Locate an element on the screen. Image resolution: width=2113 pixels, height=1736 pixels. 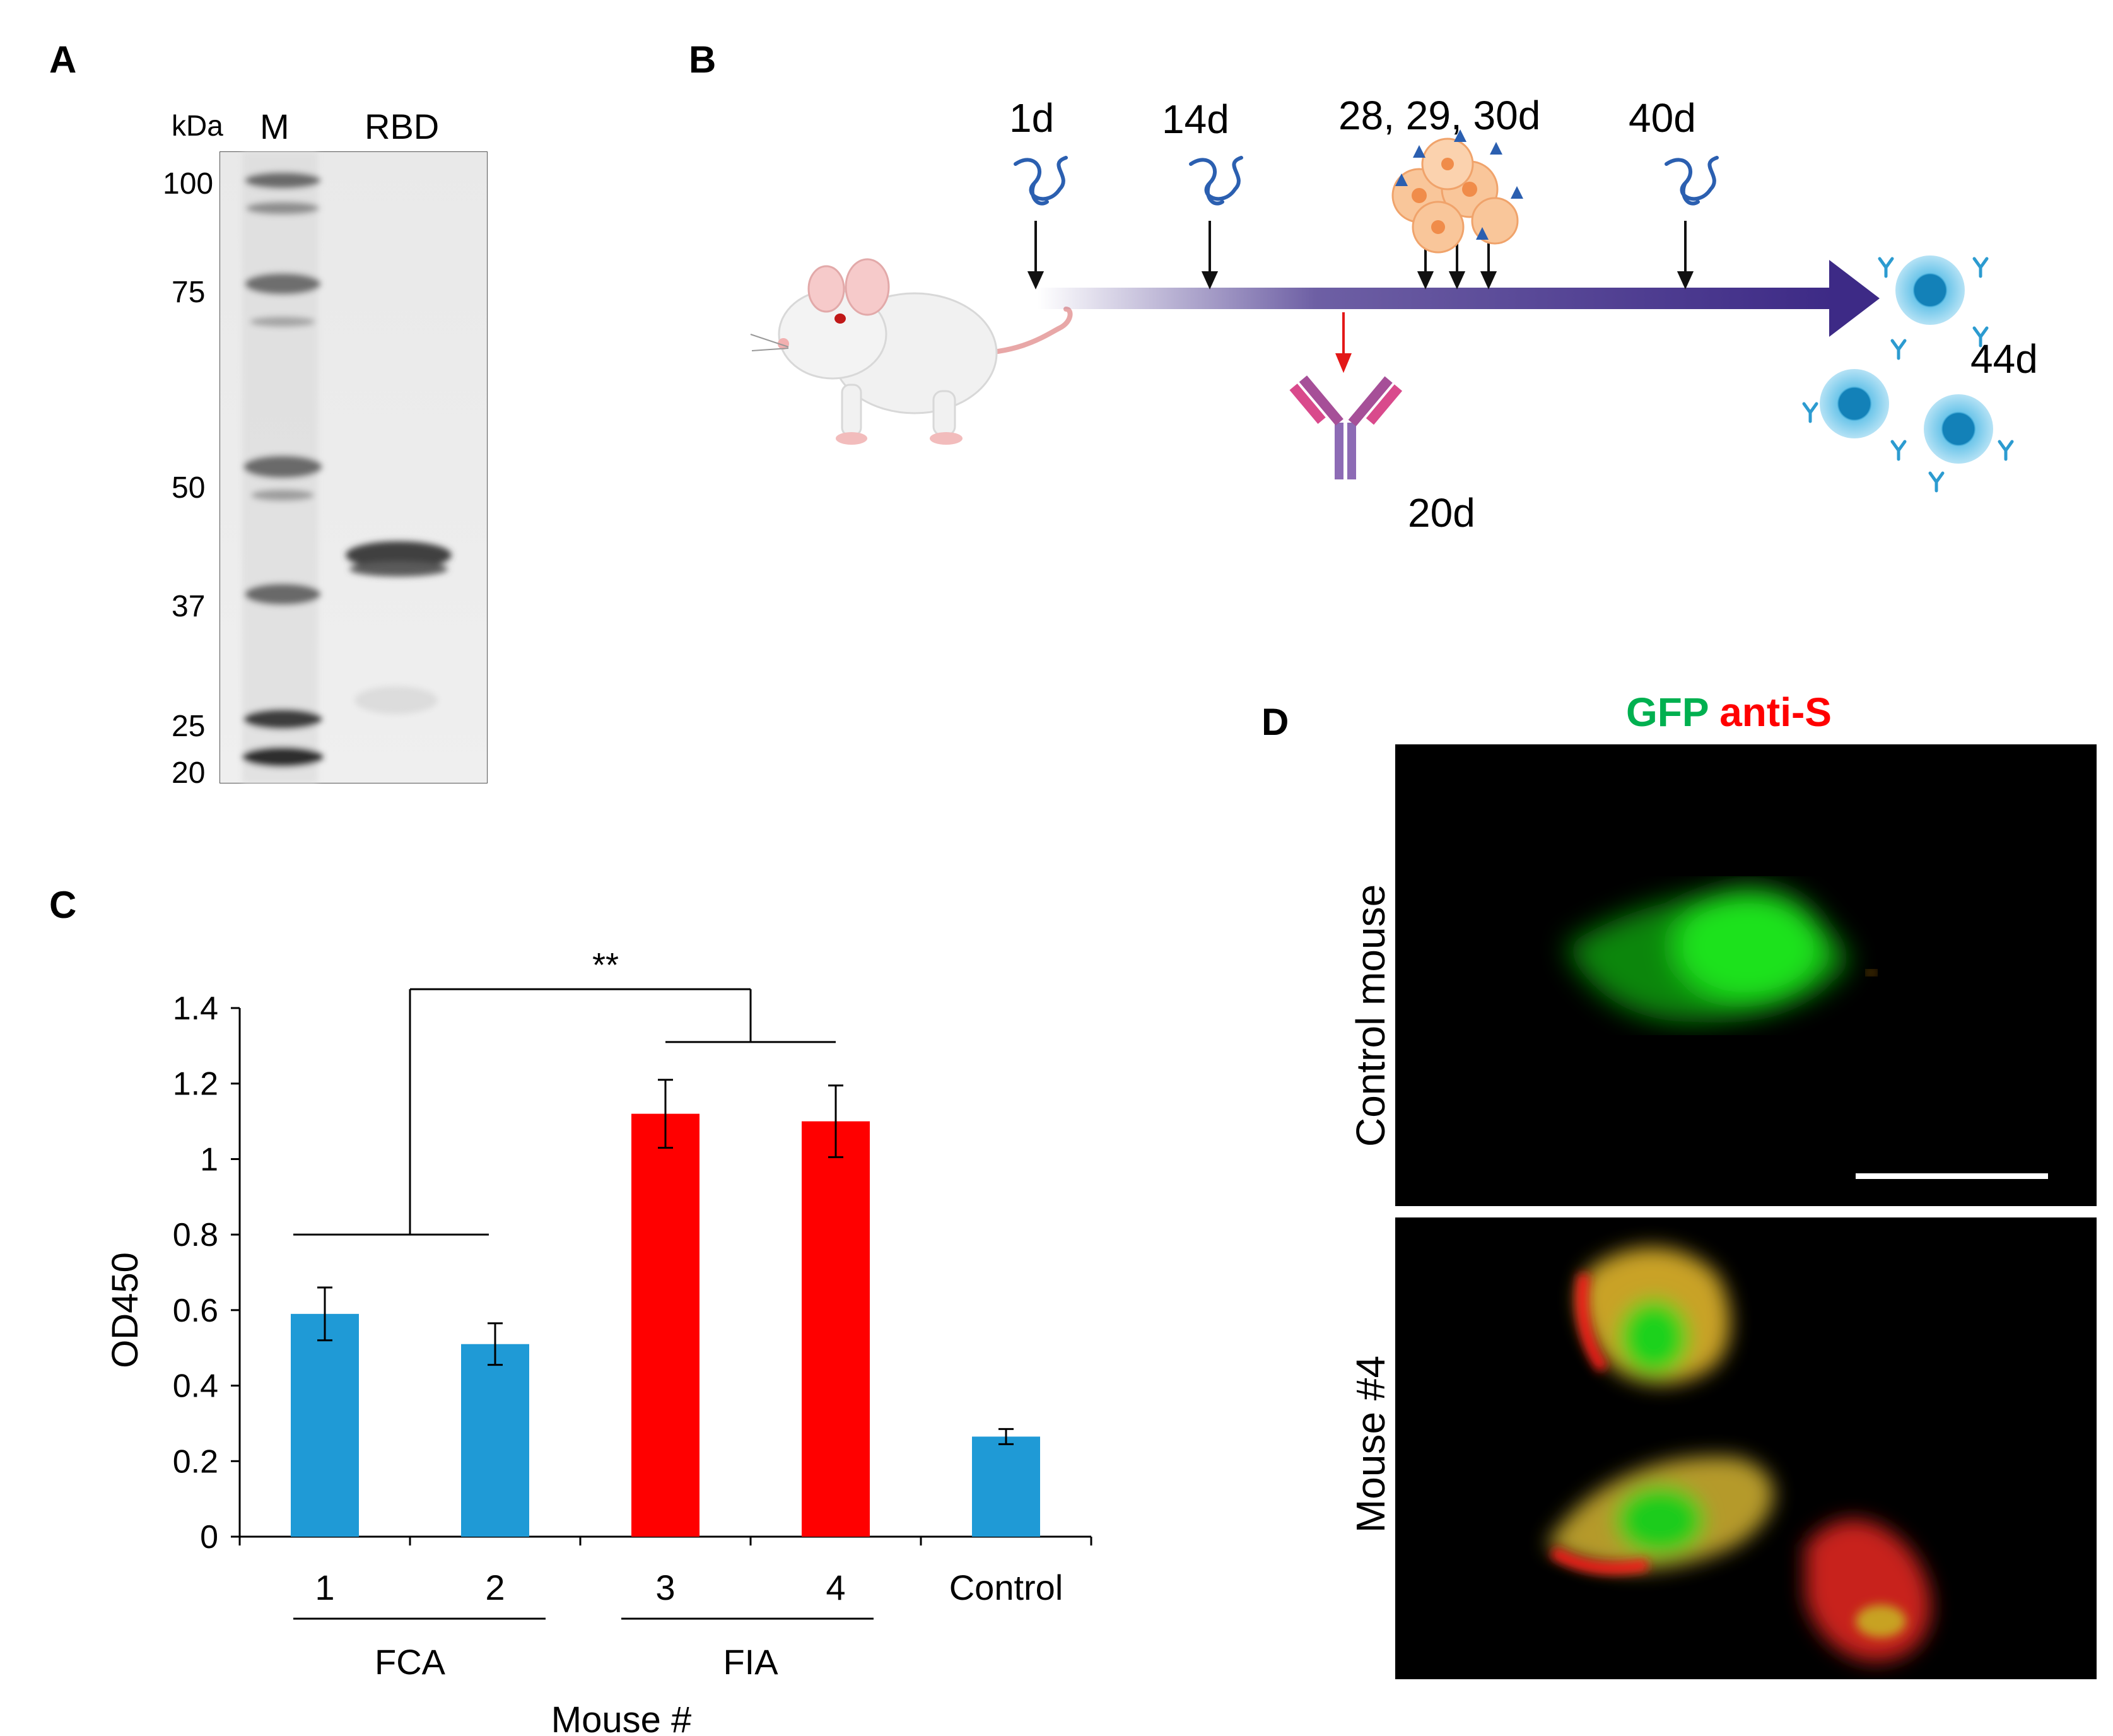
y-tick-label: 1.4 is located at coordinates (195, 1008).